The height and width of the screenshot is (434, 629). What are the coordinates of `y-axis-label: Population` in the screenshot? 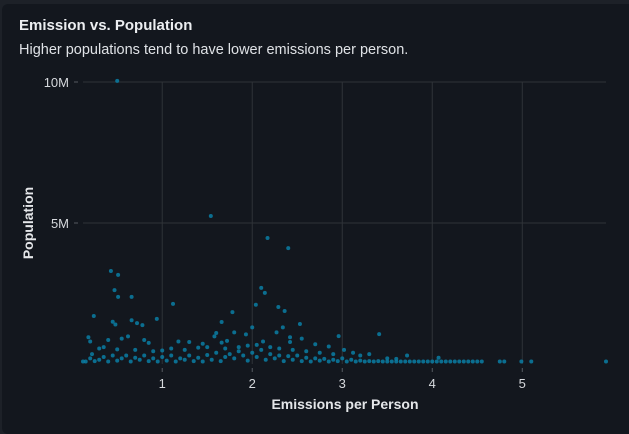 It's located at (28, 223).